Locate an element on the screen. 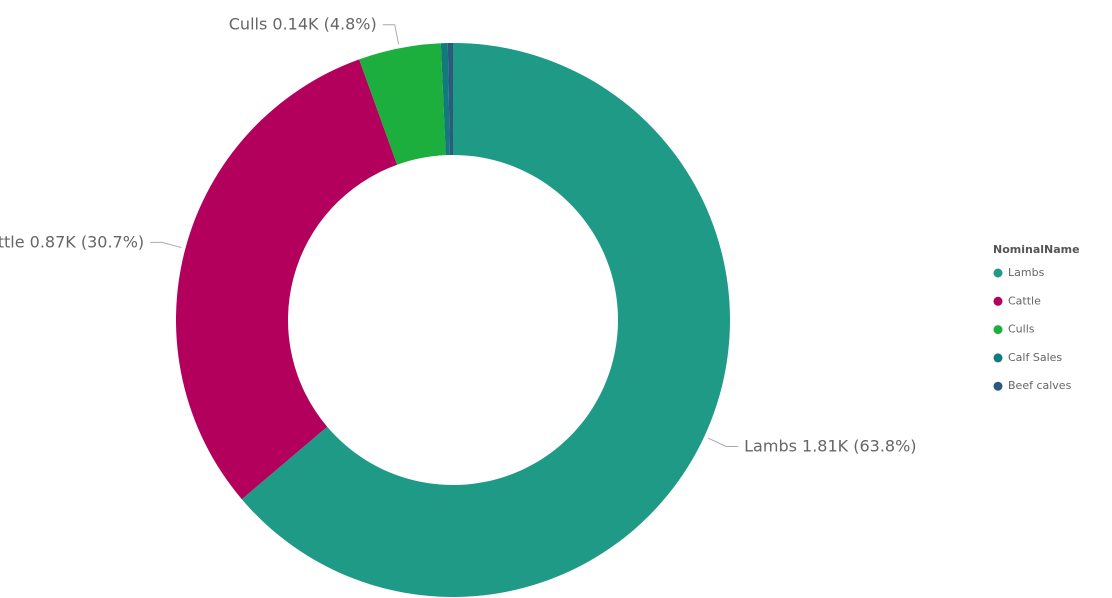 This screenshot has height=598, width=1112. data-label: Cattle 0.87K (30.7%) is located at coordinates (72, 241).